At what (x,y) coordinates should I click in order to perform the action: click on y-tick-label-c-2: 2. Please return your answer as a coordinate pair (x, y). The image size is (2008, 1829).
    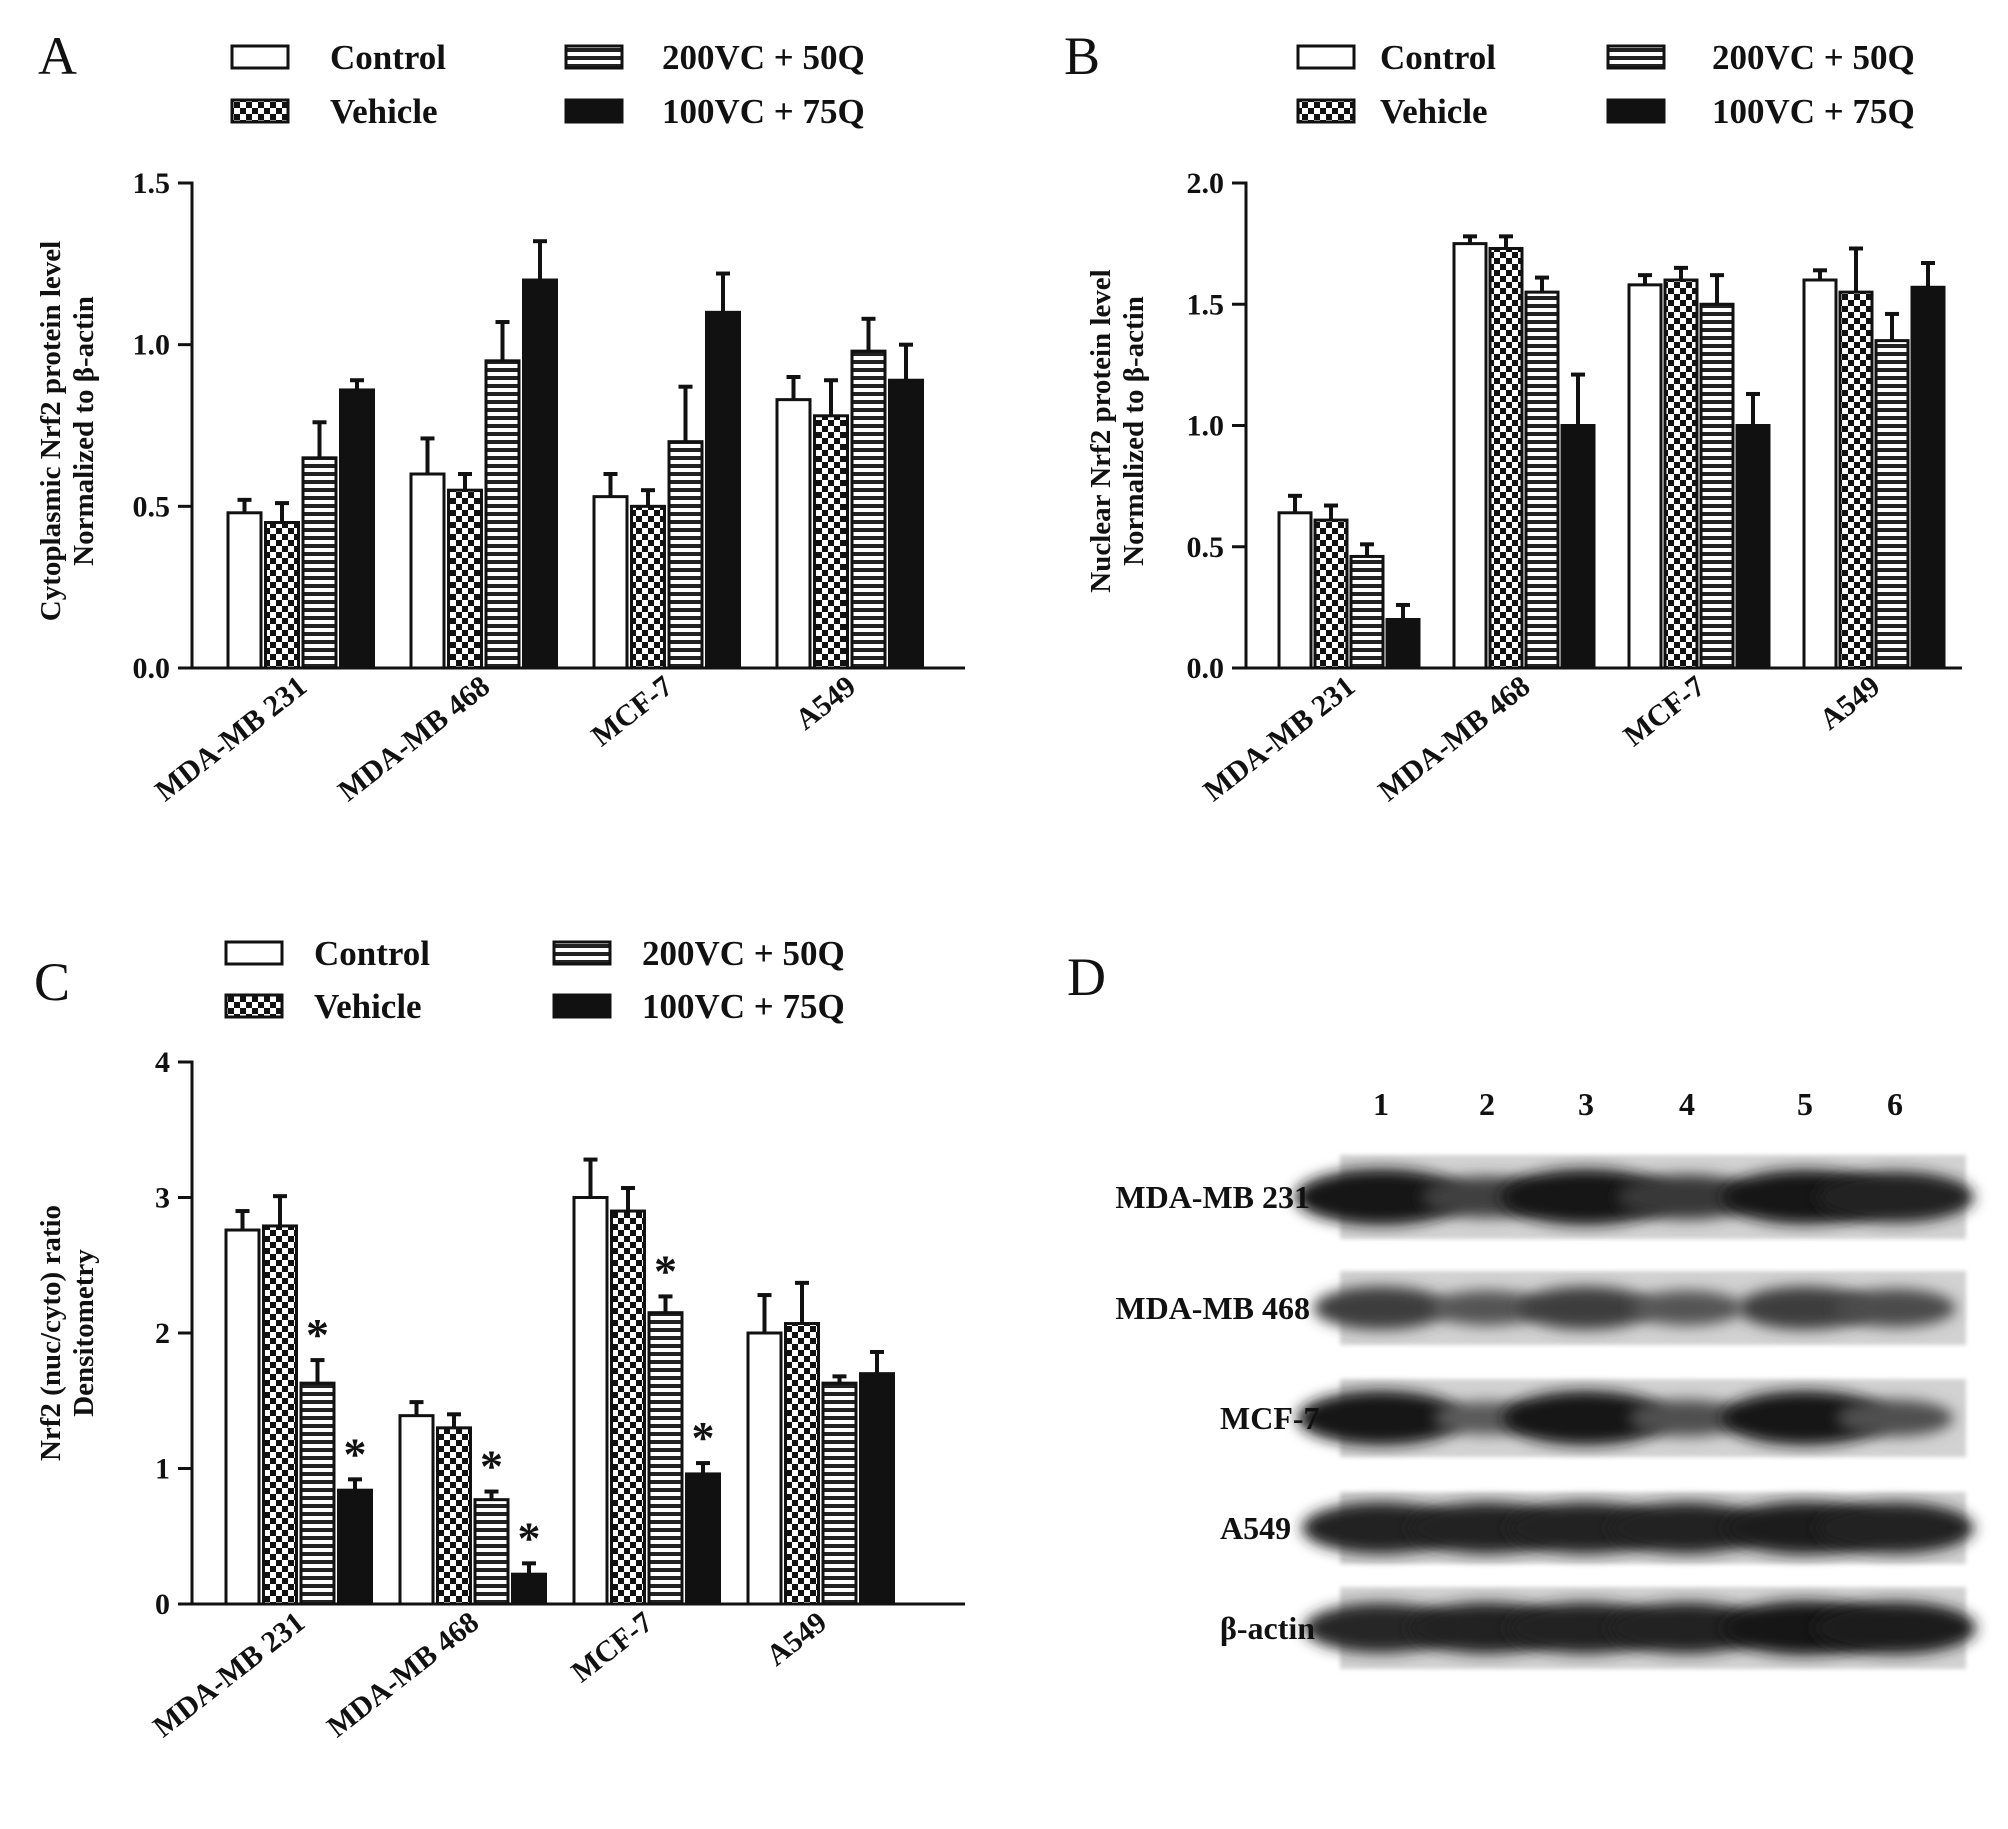
    Looking at the image, I should click on (162, 1333).